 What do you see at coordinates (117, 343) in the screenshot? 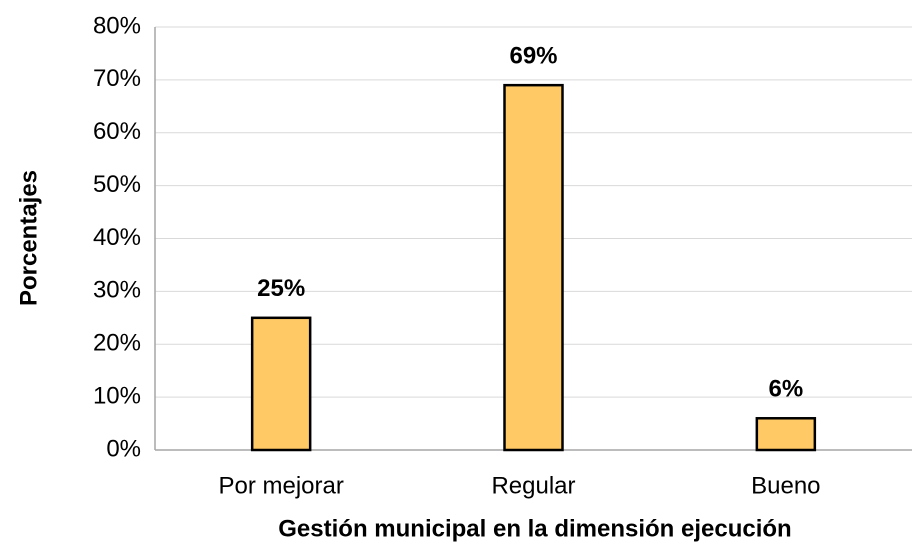
I see `y-tick-label: 20%` at bounding box center [117, 343].